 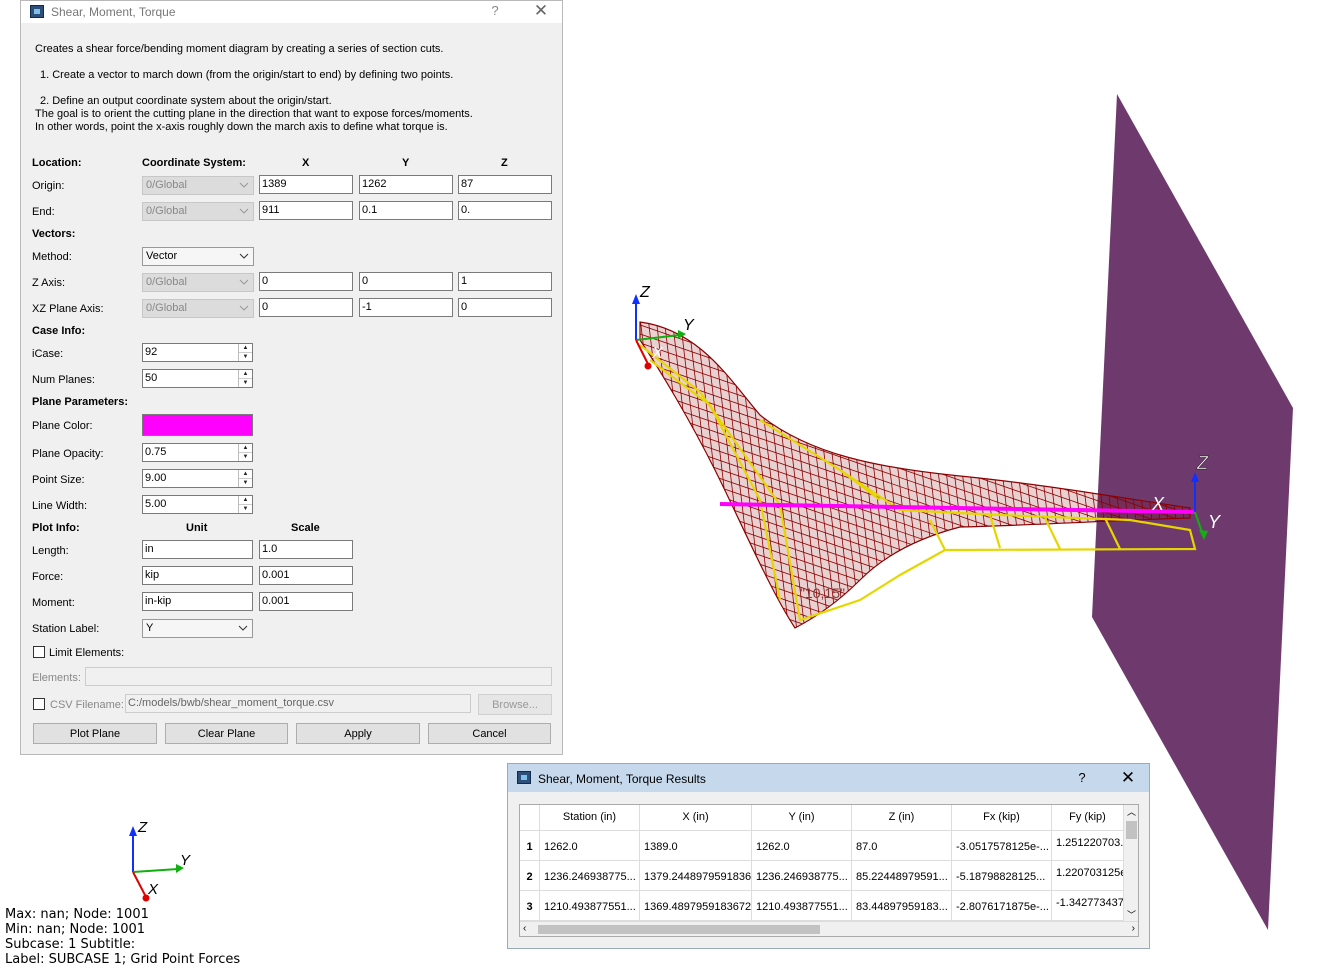 I want to click on plot-plane-button: Plot Plane, so click(x=95, y=733).